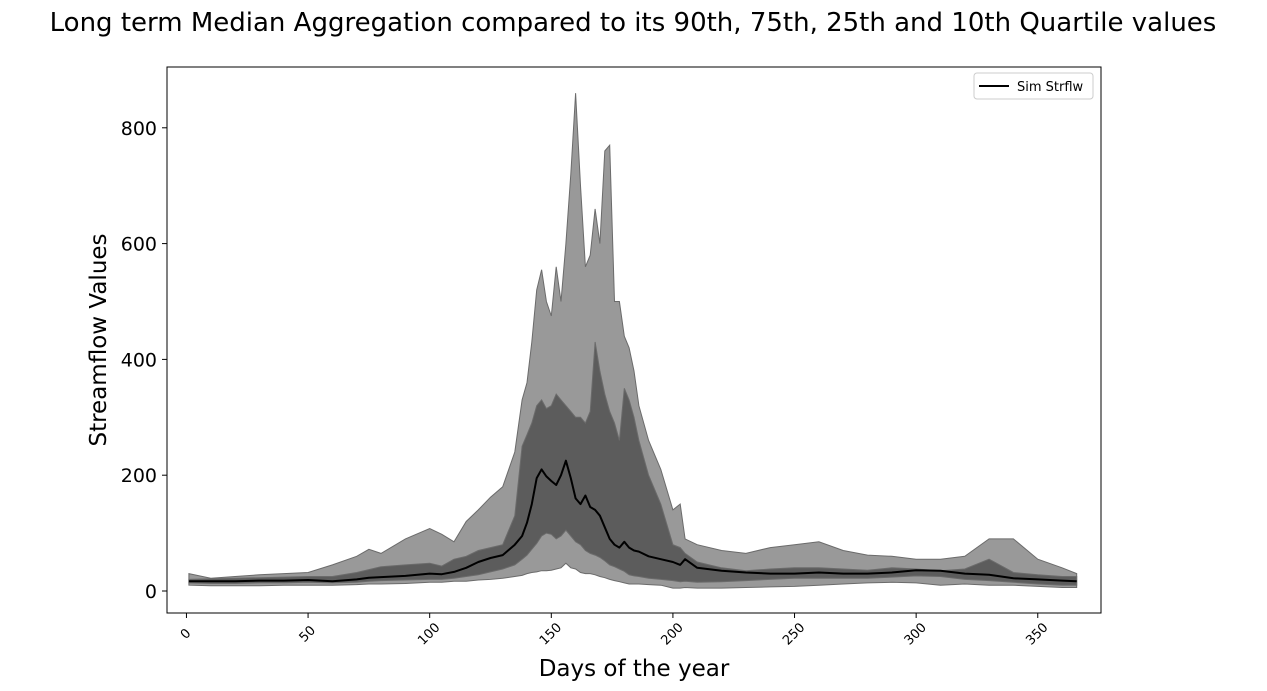 Image resolution: width=1267 pixels, height=691 pixels. I want to click on x-tick-label: 250, so click(794, 634).